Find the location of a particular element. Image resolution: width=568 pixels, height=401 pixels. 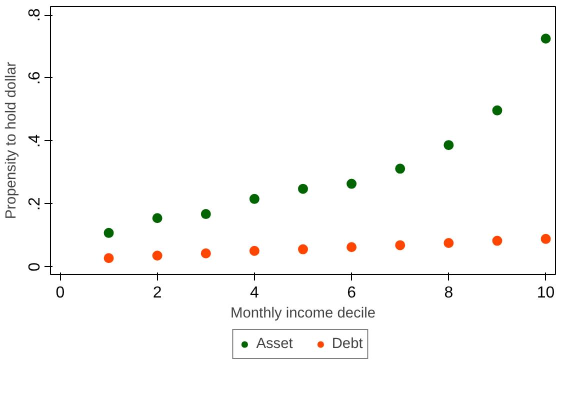

x-tick-label: 6 is located at coordinates (351, 293).